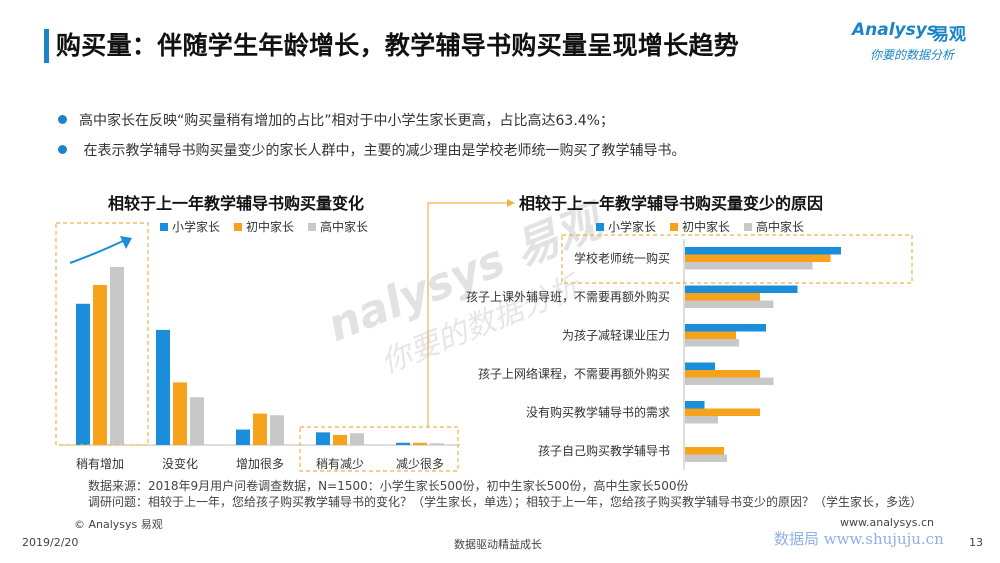  What do you see at coordinates (671, 203) in the screenshot?
I see `right-chart-title: 相较于上一年教学辅导书购买量变少的原因` at bounding box center [671, 203].